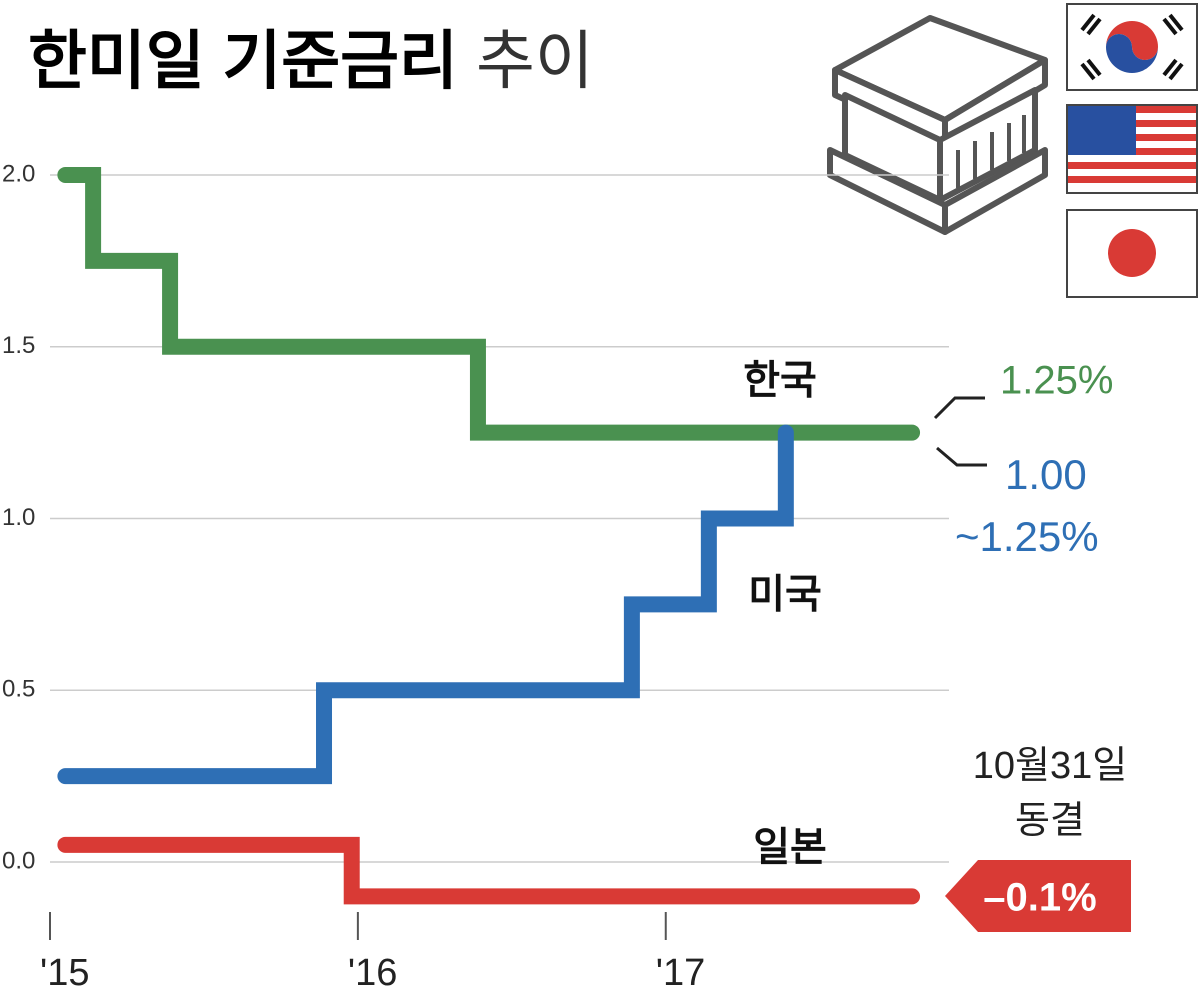  I want to click on us-flag, so click(1132, 149).